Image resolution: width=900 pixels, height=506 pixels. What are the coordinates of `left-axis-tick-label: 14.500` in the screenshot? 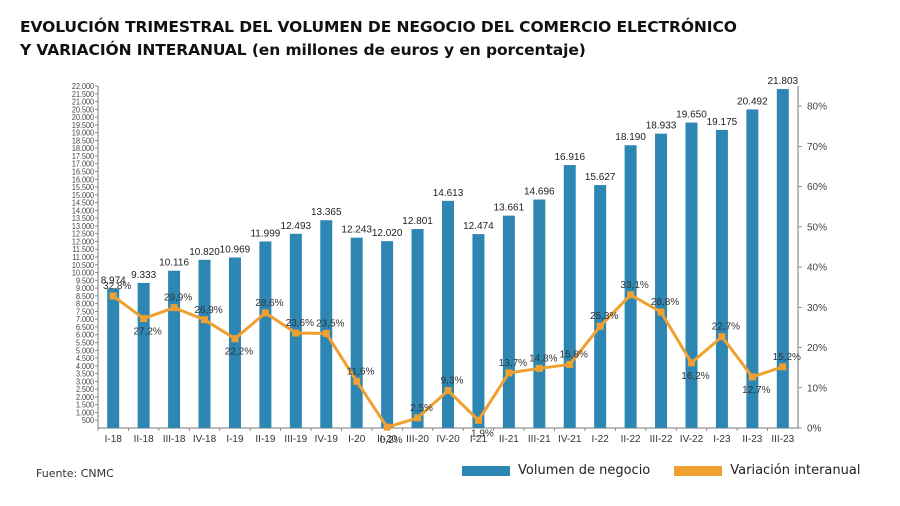 It's located at (83, 203).